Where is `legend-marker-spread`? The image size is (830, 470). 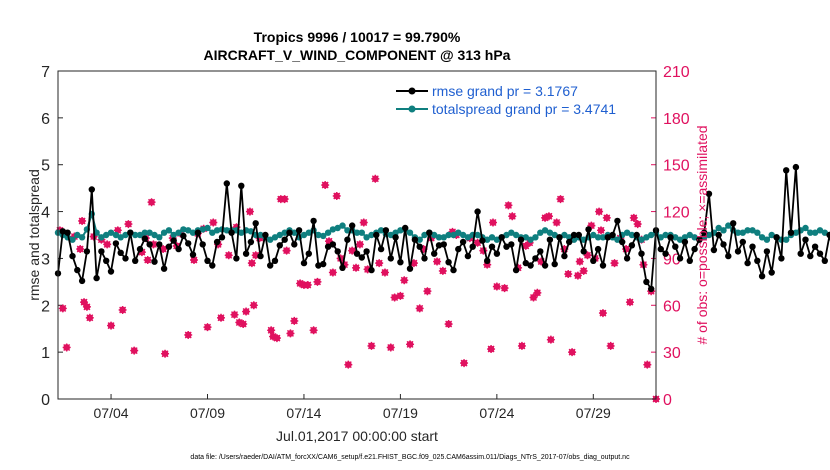 legend-marker-spread is located at coordinates (412, 109).